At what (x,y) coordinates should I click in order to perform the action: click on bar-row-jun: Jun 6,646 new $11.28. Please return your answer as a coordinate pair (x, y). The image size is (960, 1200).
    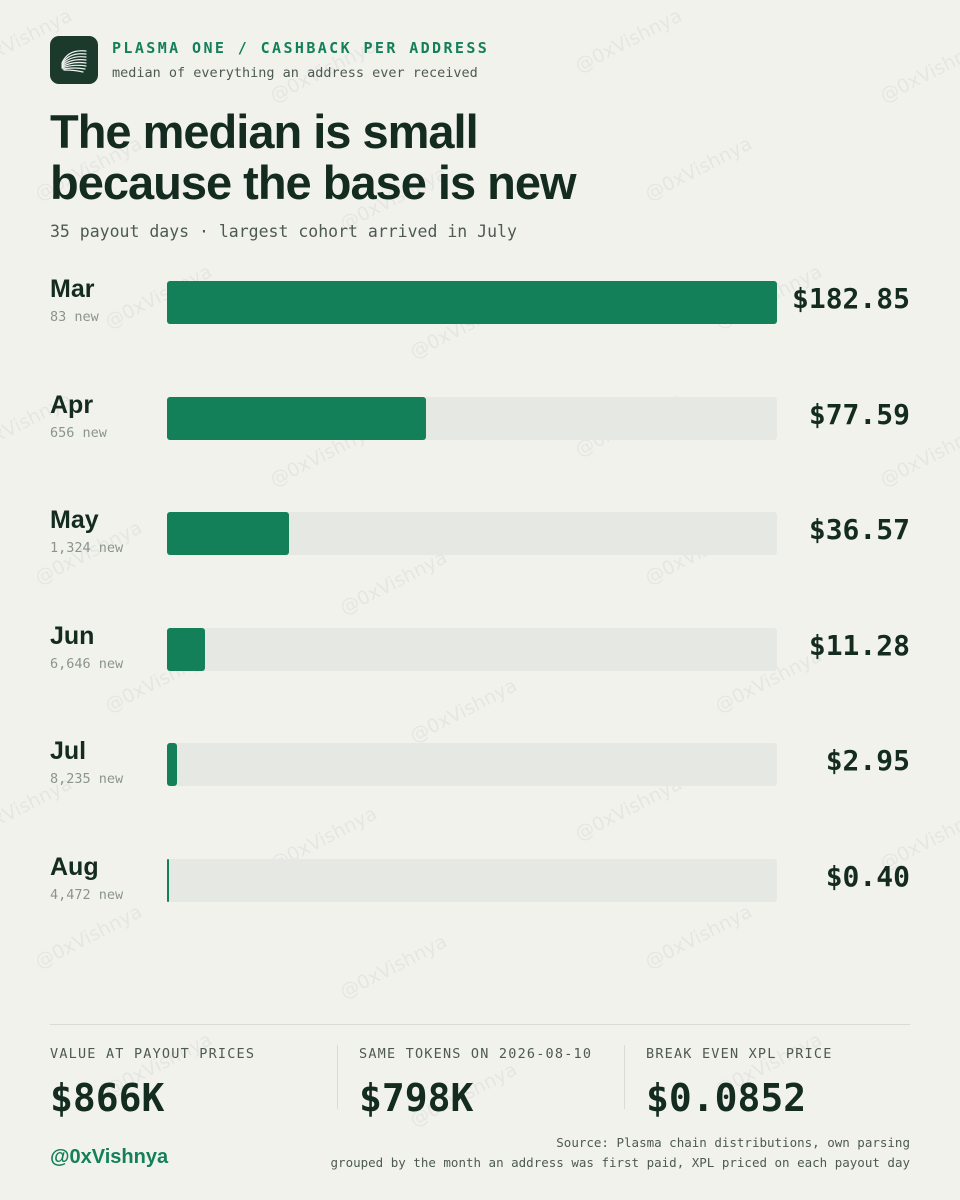
    Looking at the image, I should click on (480, 655).